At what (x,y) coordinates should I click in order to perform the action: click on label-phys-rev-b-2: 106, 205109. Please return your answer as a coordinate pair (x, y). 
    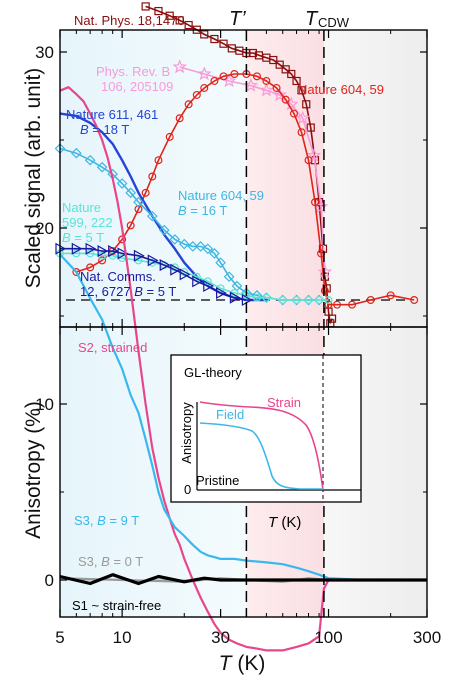
    Looking at the image, I should click on (137, 86).